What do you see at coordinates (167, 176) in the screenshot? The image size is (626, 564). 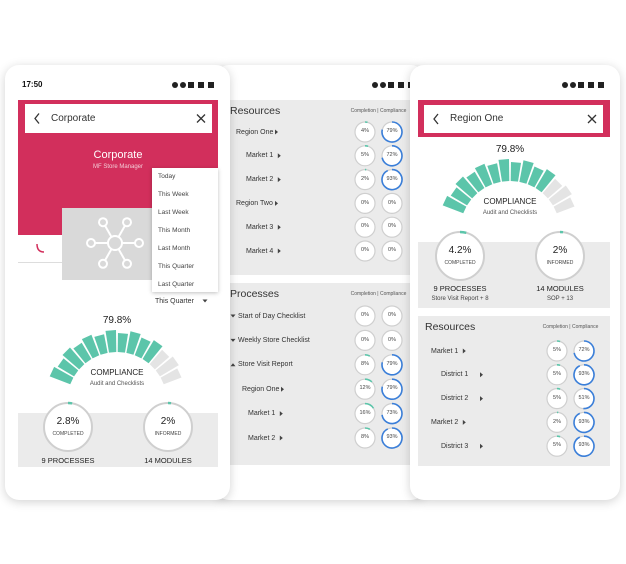 I see `dropdown-item: Today` at bounding box center [167, 176].